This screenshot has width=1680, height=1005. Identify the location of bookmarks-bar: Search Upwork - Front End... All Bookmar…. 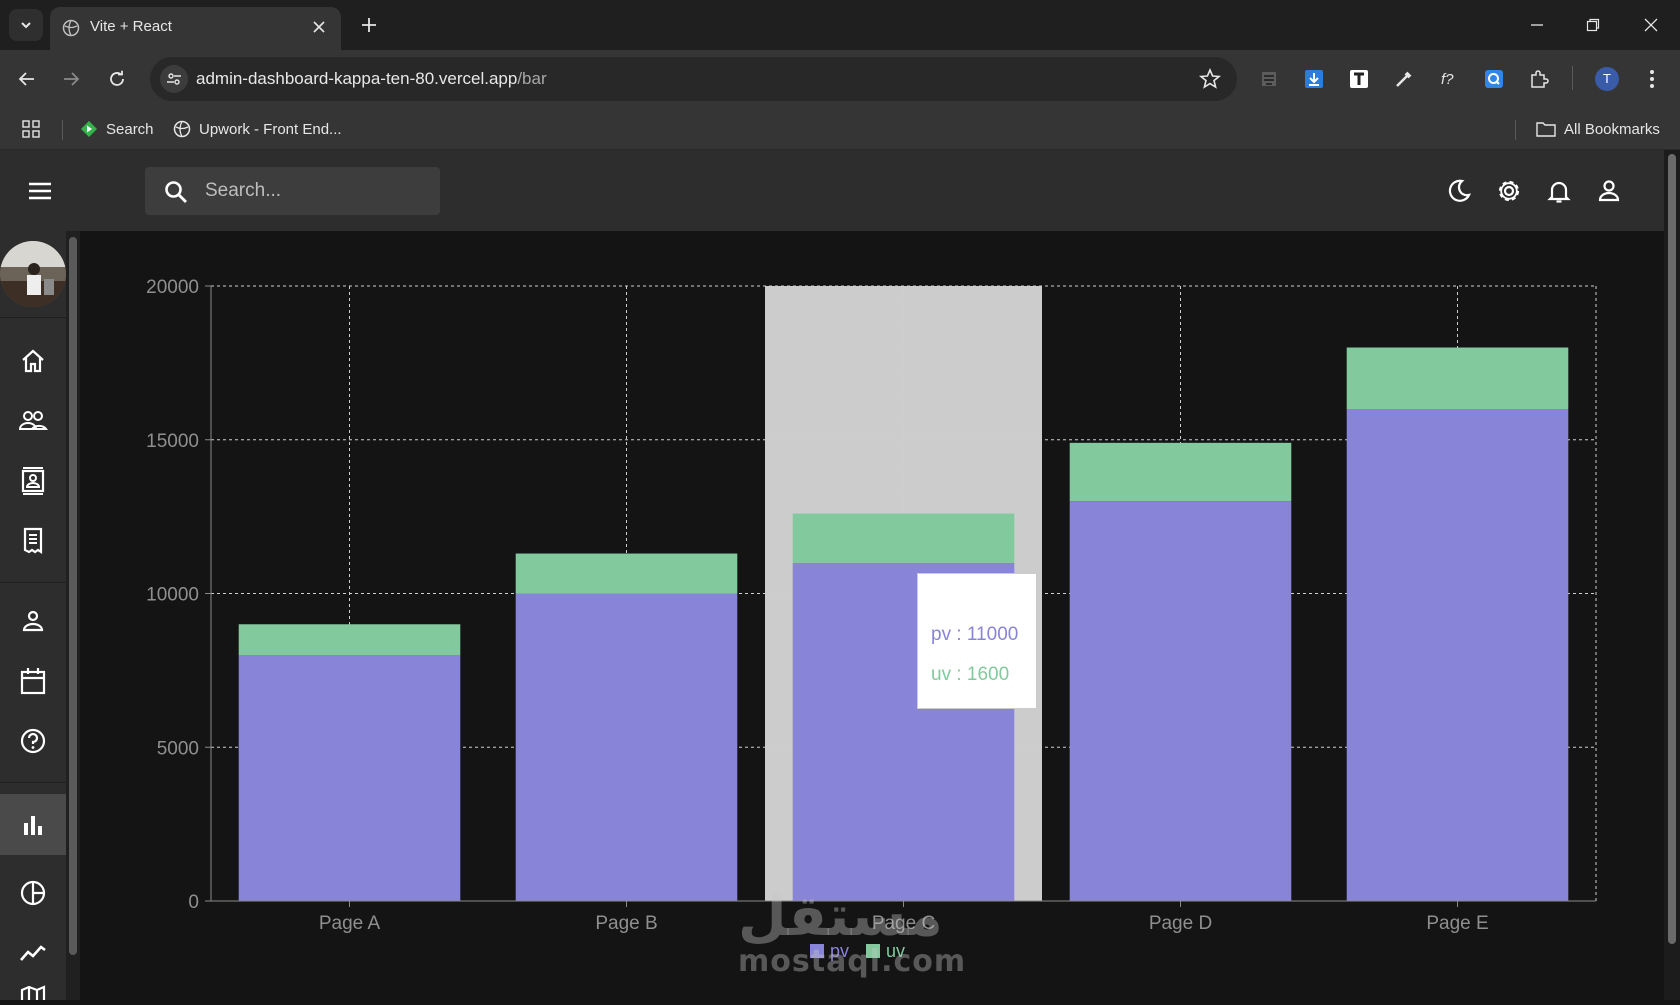
(840, 129).